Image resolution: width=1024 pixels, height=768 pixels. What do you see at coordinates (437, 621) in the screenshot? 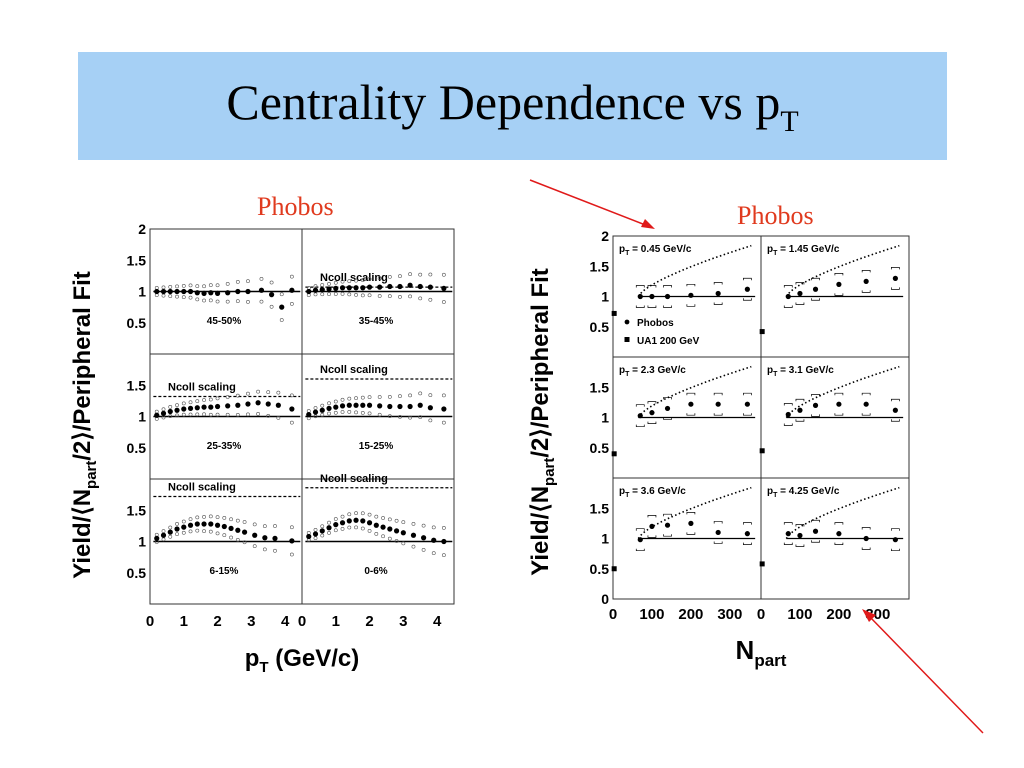
I see `x-tick-label: 4` at bounding box center [437, 621].